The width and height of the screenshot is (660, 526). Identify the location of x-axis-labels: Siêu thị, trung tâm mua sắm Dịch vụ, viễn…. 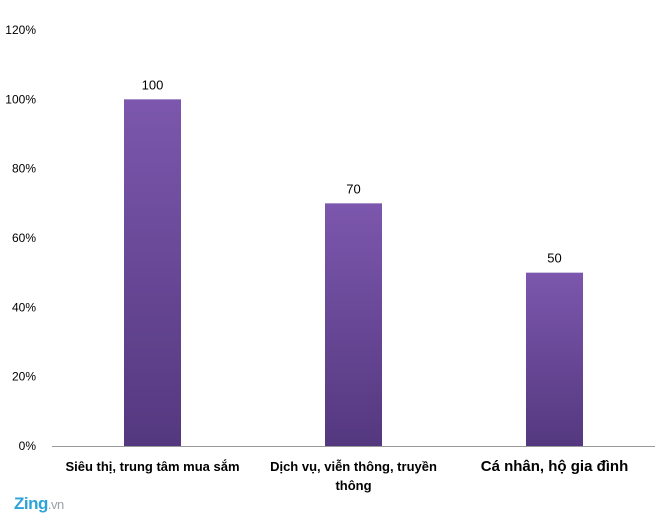
(346, 475).